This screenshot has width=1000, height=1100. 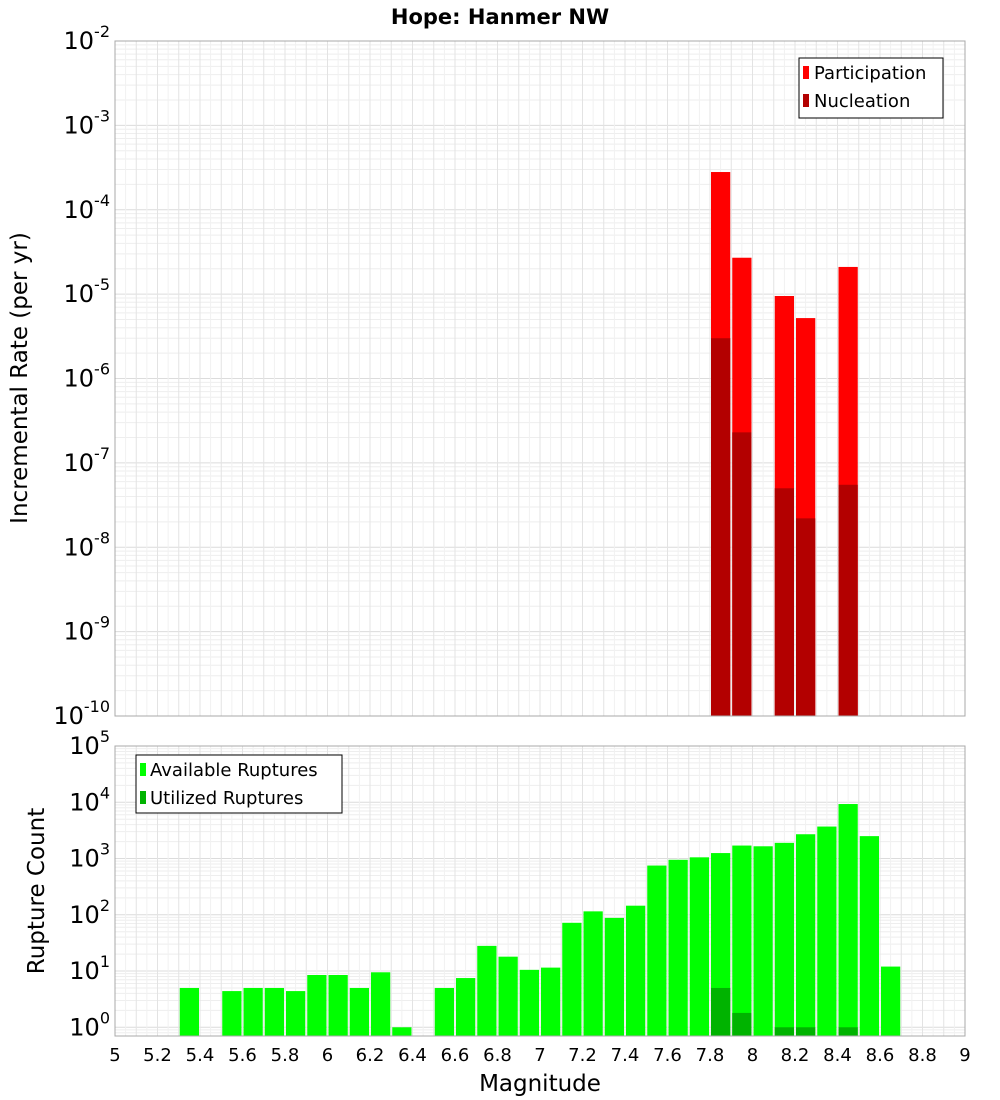 I want to click on x-tick-label: 8.2, so click(x=795, y=1055).